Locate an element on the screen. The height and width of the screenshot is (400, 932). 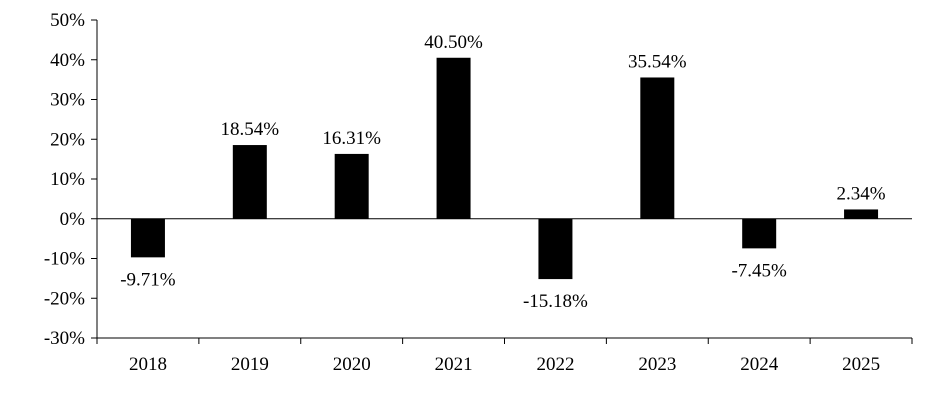
bar-2025 is located at coordinates (861, 214).